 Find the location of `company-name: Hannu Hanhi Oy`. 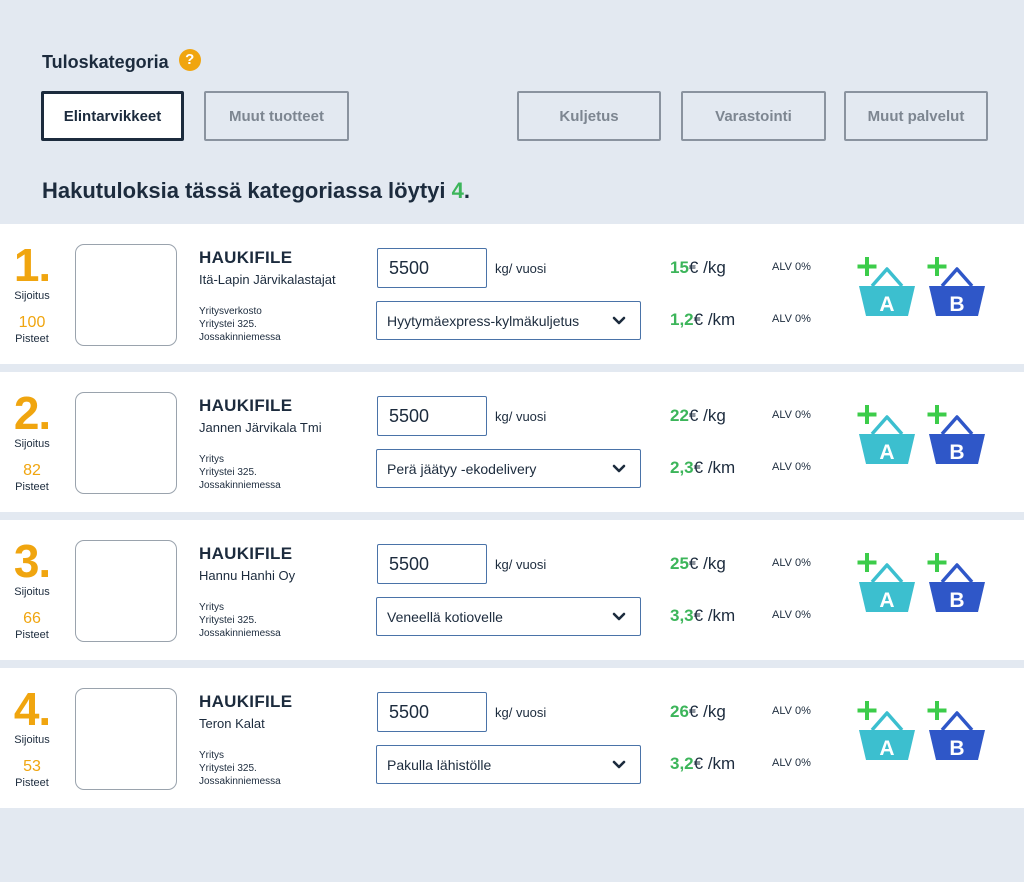

company-name: Hannu Hanhi Oy is located at coordinates (247, 575).